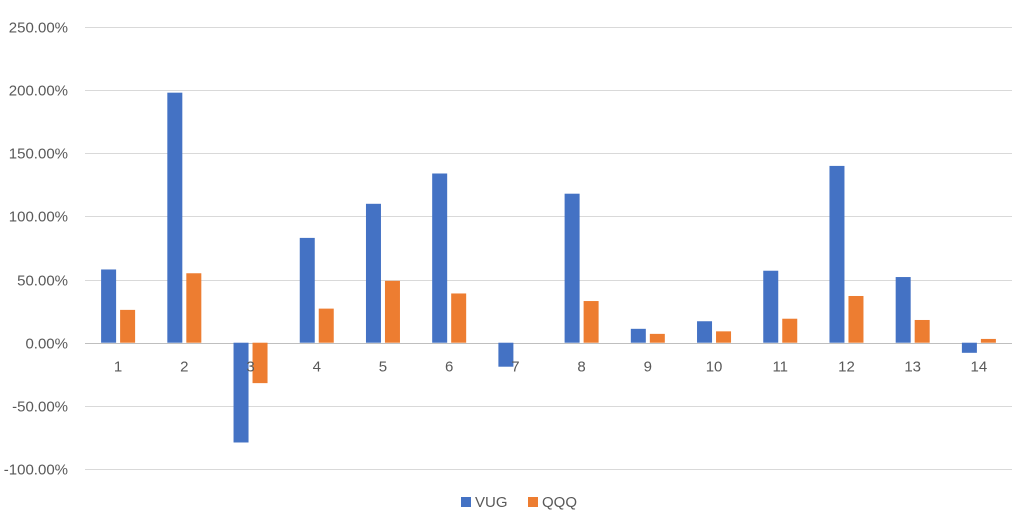 Image resolution: width=1024 pixels, height=531 pixels. Describe the element at coordinates (38, 217) in the screenshot. I see `y-tick-label: 100.00%` at that location.